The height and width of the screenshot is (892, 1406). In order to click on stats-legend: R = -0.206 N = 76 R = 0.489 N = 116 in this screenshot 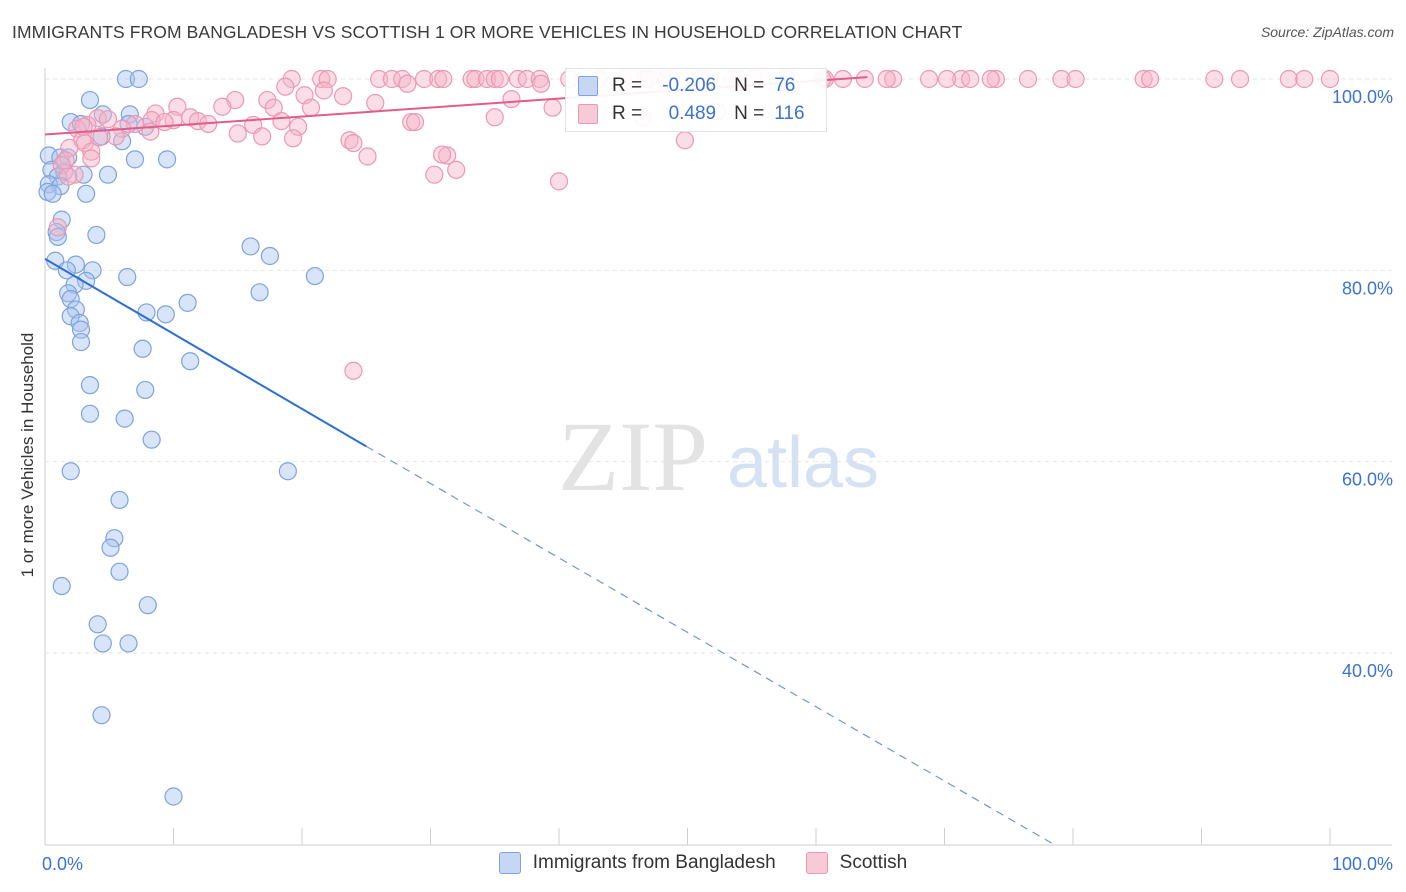, I will do `click(696, 100)`.